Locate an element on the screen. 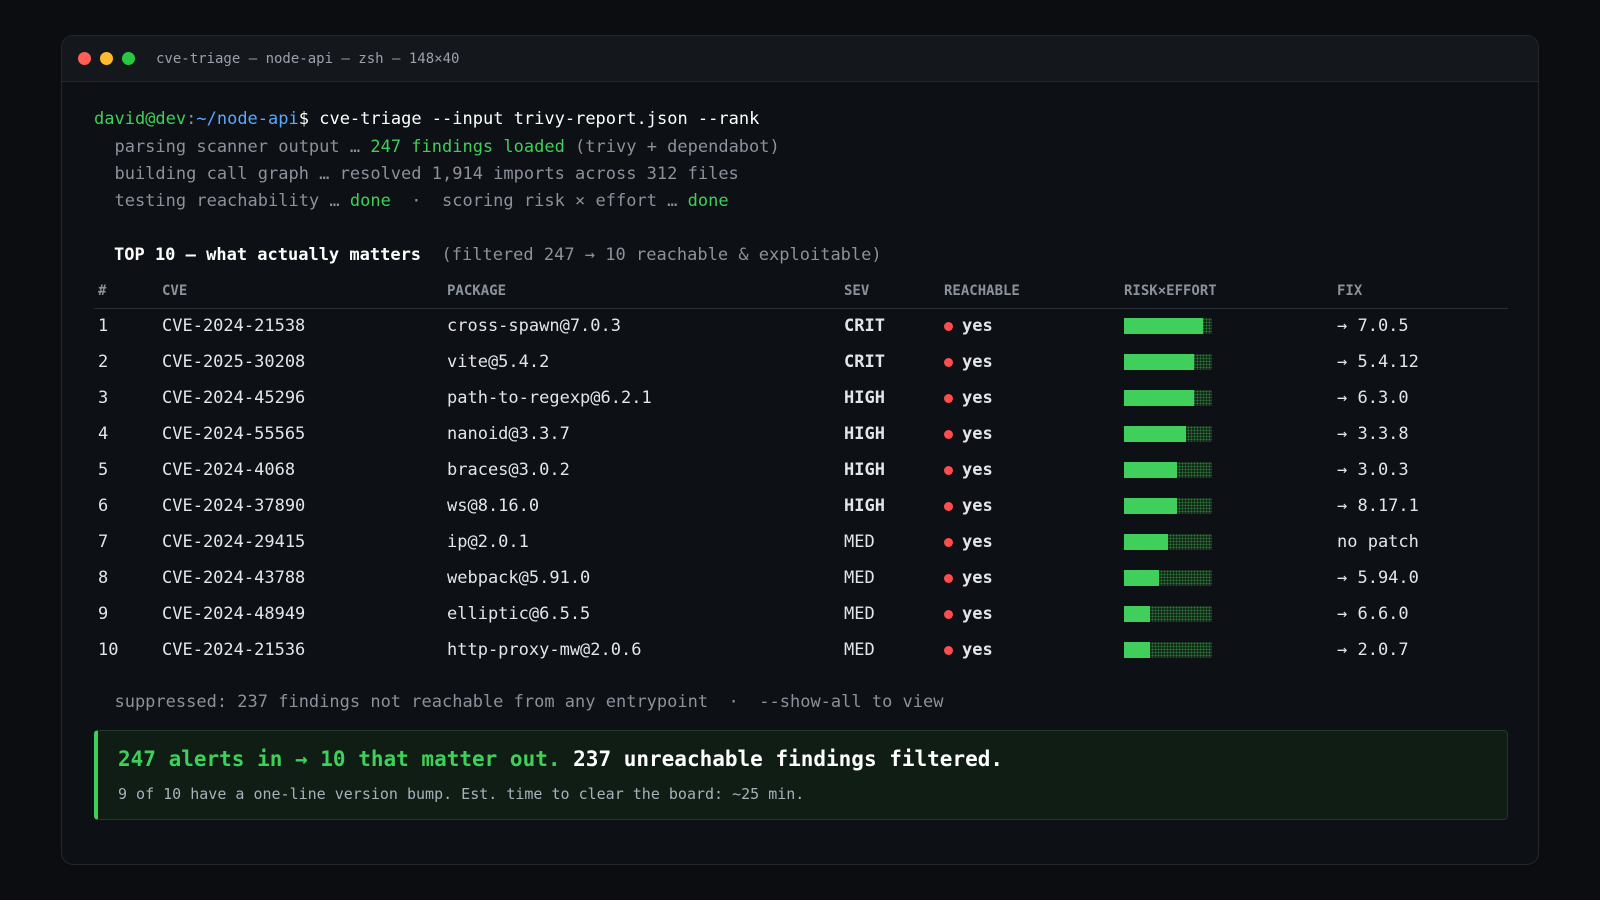  header-package: PACKAGE is located at coordinates (641, 291).